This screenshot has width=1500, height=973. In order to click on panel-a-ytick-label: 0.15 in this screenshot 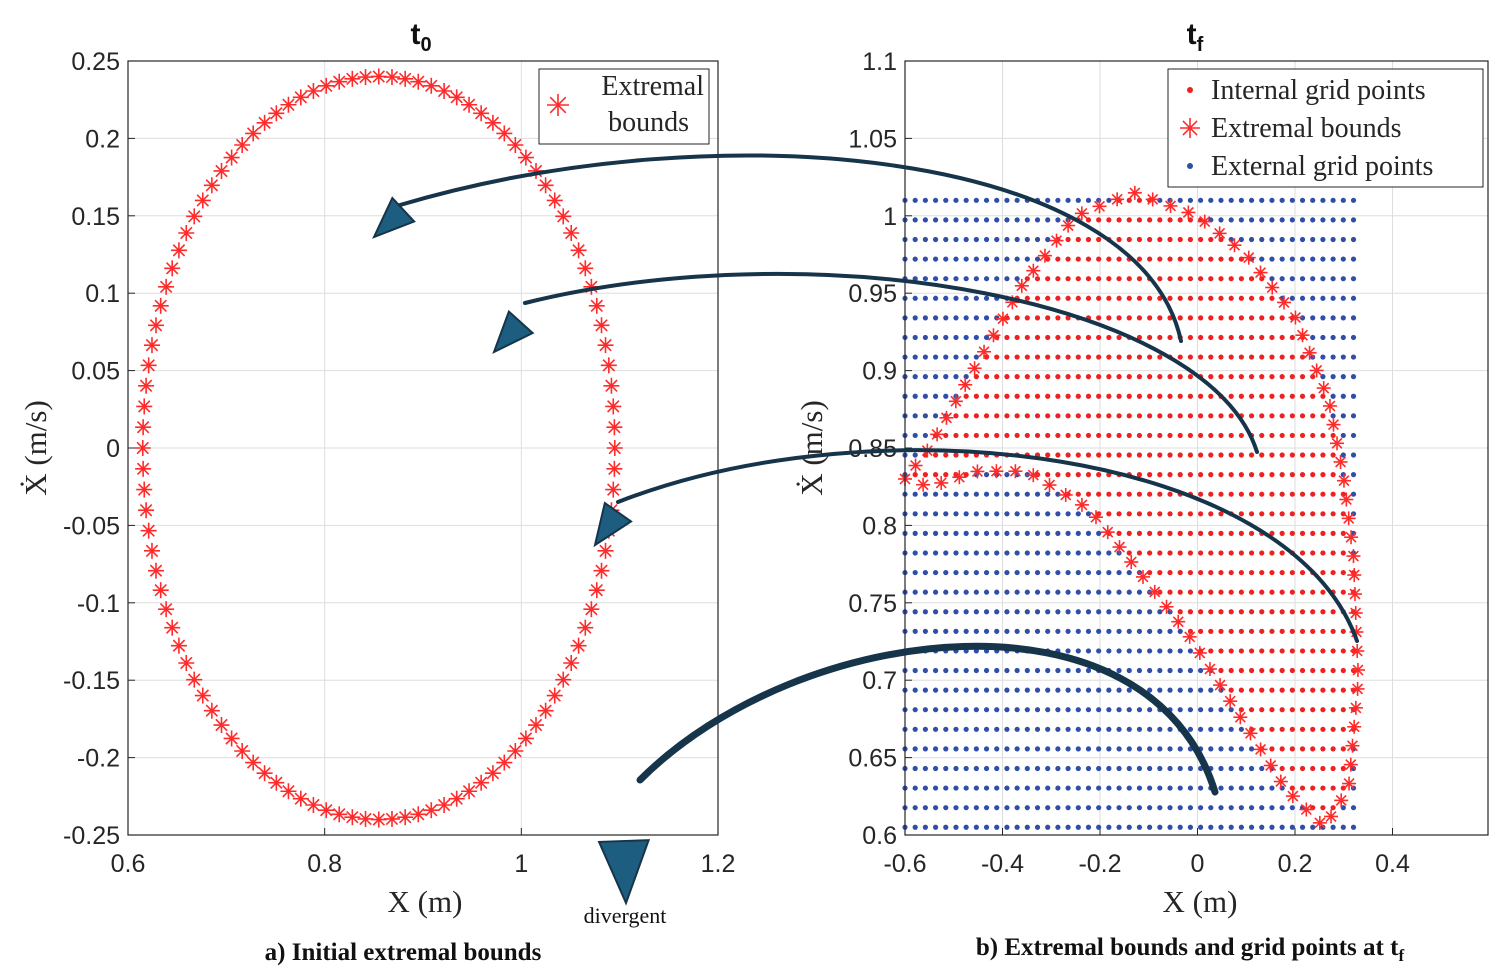, I will do `click(95, 217)`.